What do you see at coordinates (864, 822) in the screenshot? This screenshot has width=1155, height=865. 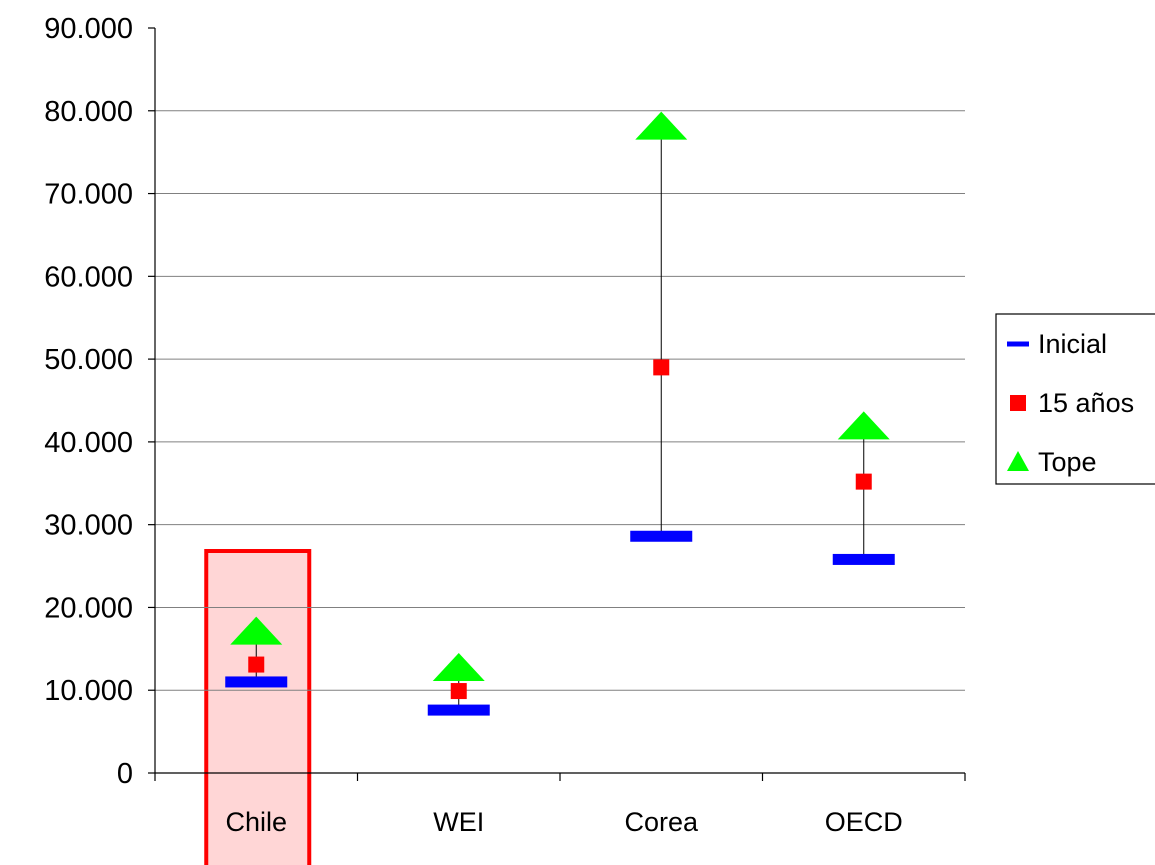 I see `x-tick-label-oecd: OECD` at bounding box center [864, 822].